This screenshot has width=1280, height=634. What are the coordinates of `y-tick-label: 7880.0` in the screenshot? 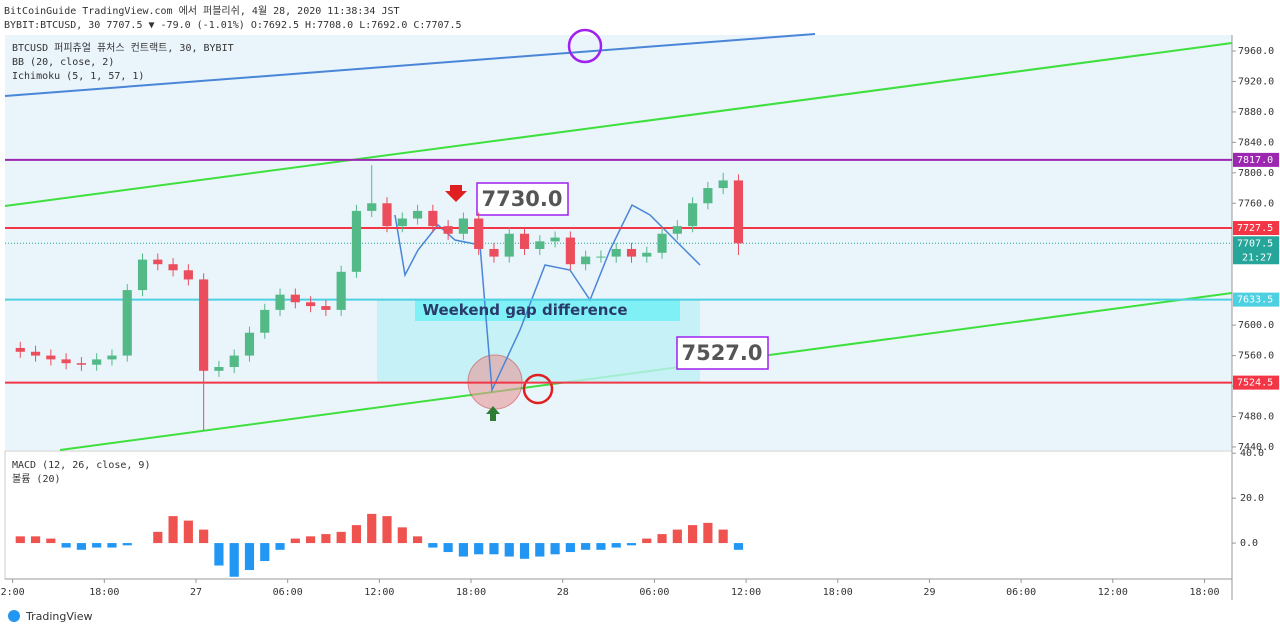 It's located at (1256, 112).